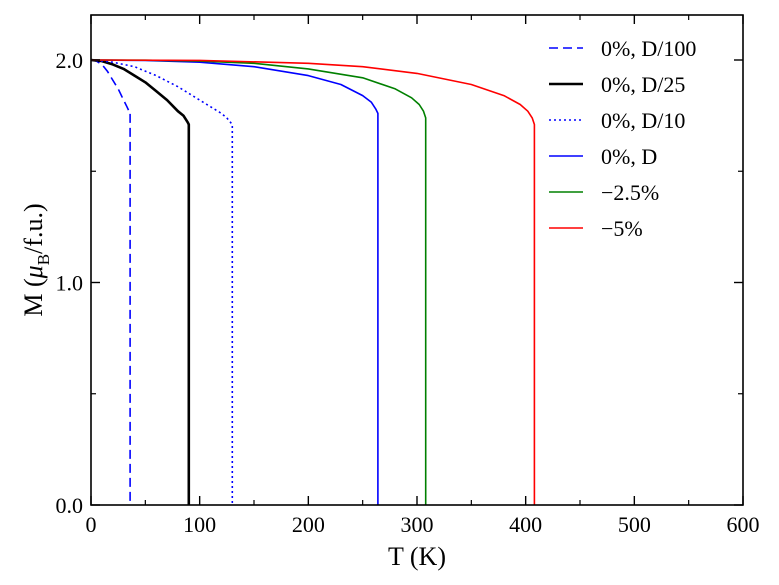  I want to click on legend-label-1: 0%, D/100, so click(648, 48).